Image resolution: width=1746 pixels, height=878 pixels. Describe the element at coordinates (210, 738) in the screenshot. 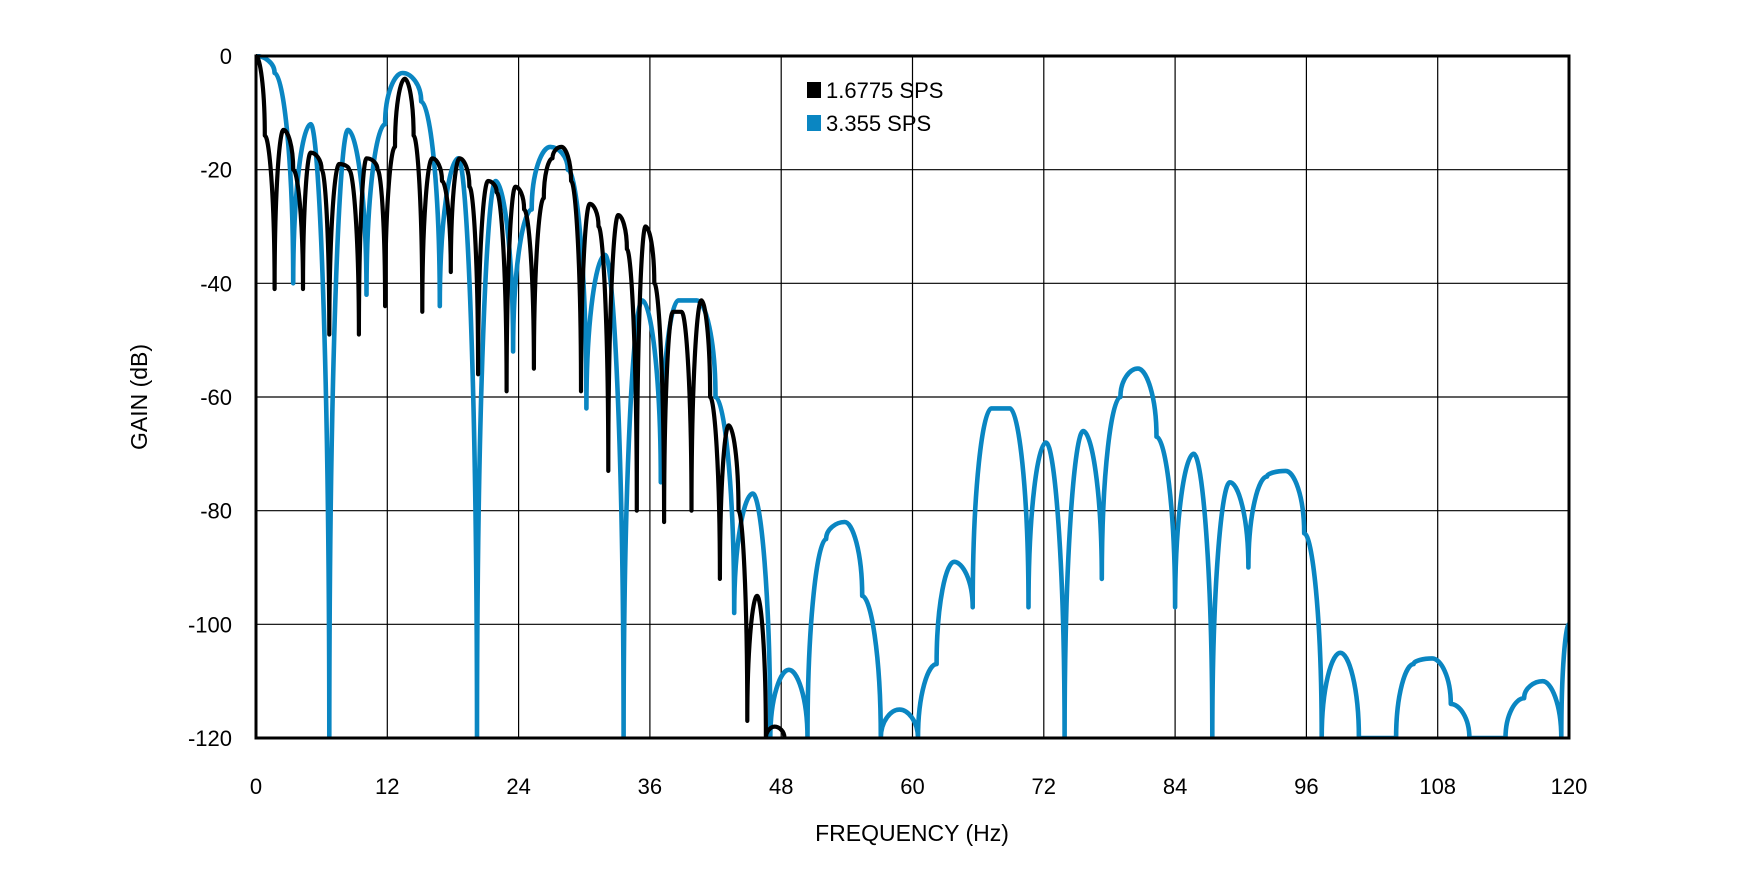

I see `y-tick-label: -120` at that location.